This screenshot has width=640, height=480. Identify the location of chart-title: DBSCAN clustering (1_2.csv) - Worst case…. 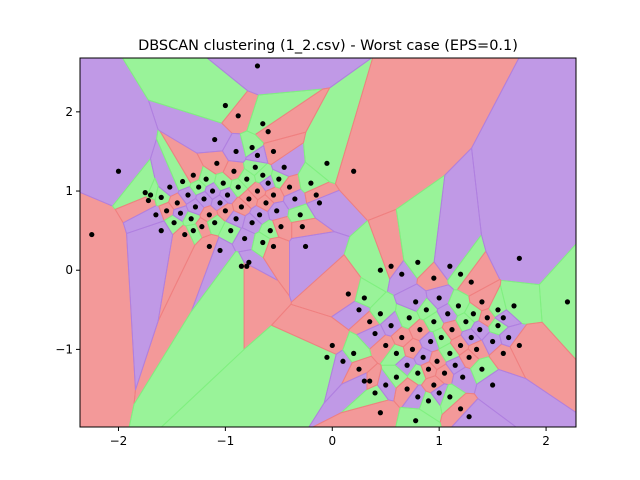
(328, 46).